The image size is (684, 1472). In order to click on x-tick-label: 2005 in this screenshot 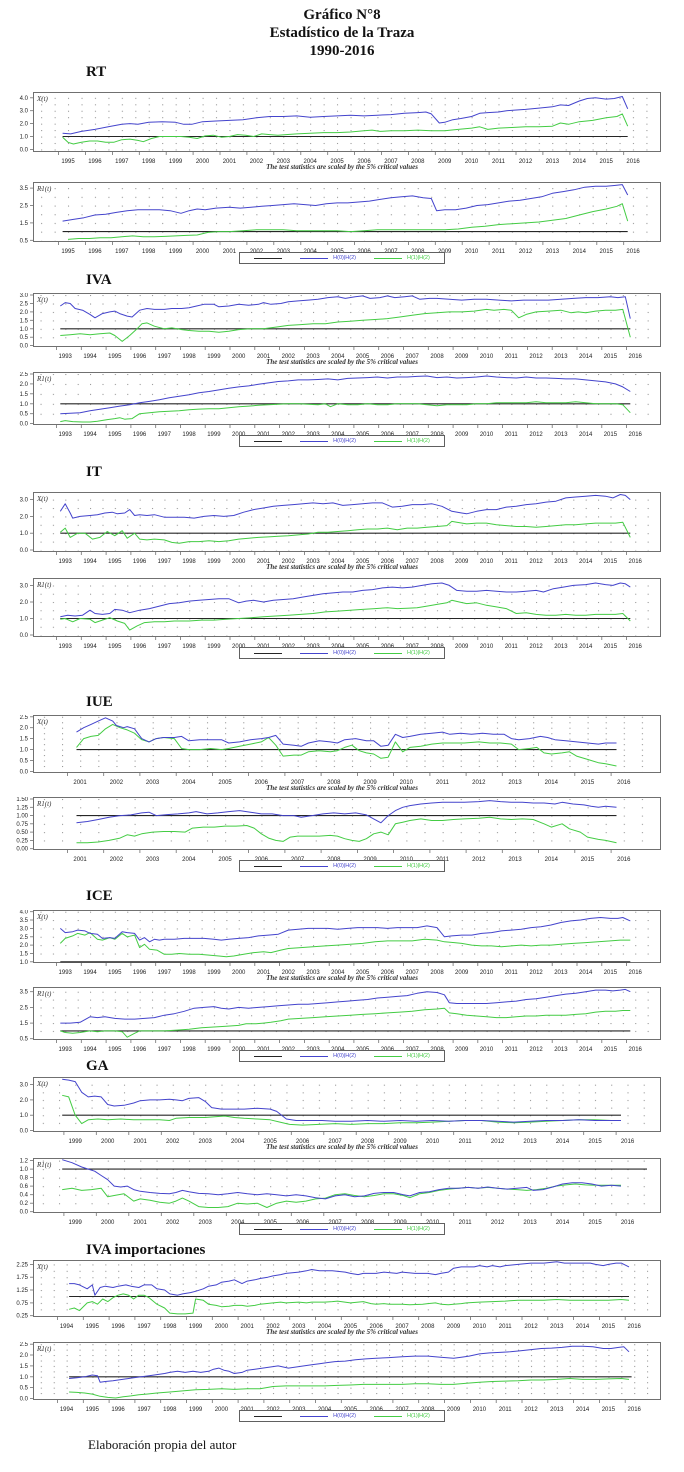, I will do `click(363, 973)`.